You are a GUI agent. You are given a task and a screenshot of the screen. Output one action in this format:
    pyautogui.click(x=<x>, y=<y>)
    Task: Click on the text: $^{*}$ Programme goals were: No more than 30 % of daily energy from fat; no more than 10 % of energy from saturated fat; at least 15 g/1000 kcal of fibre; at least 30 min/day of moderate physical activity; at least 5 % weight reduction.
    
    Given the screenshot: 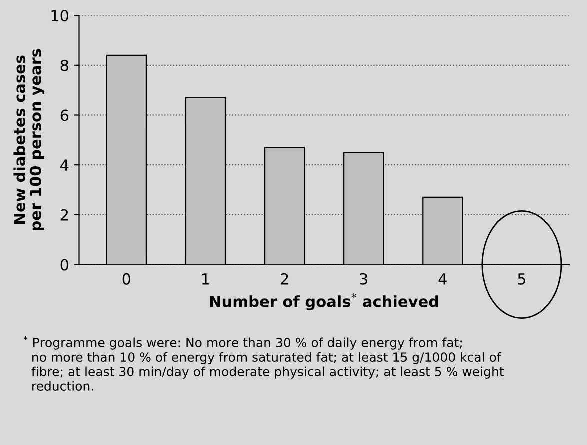 What is the action you would take?
    pyautogui.click(x=264, y=363)
    